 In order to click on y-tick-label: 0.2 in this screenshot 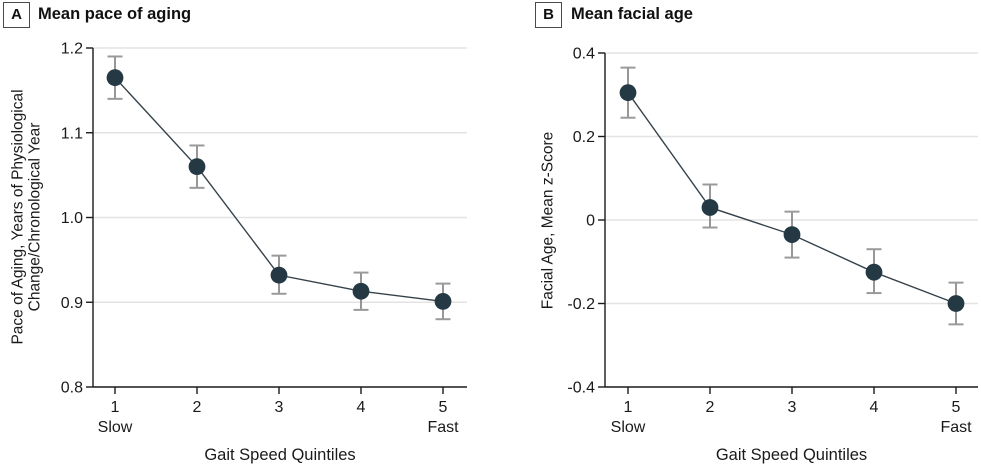, I will do `click(584, 137)`.